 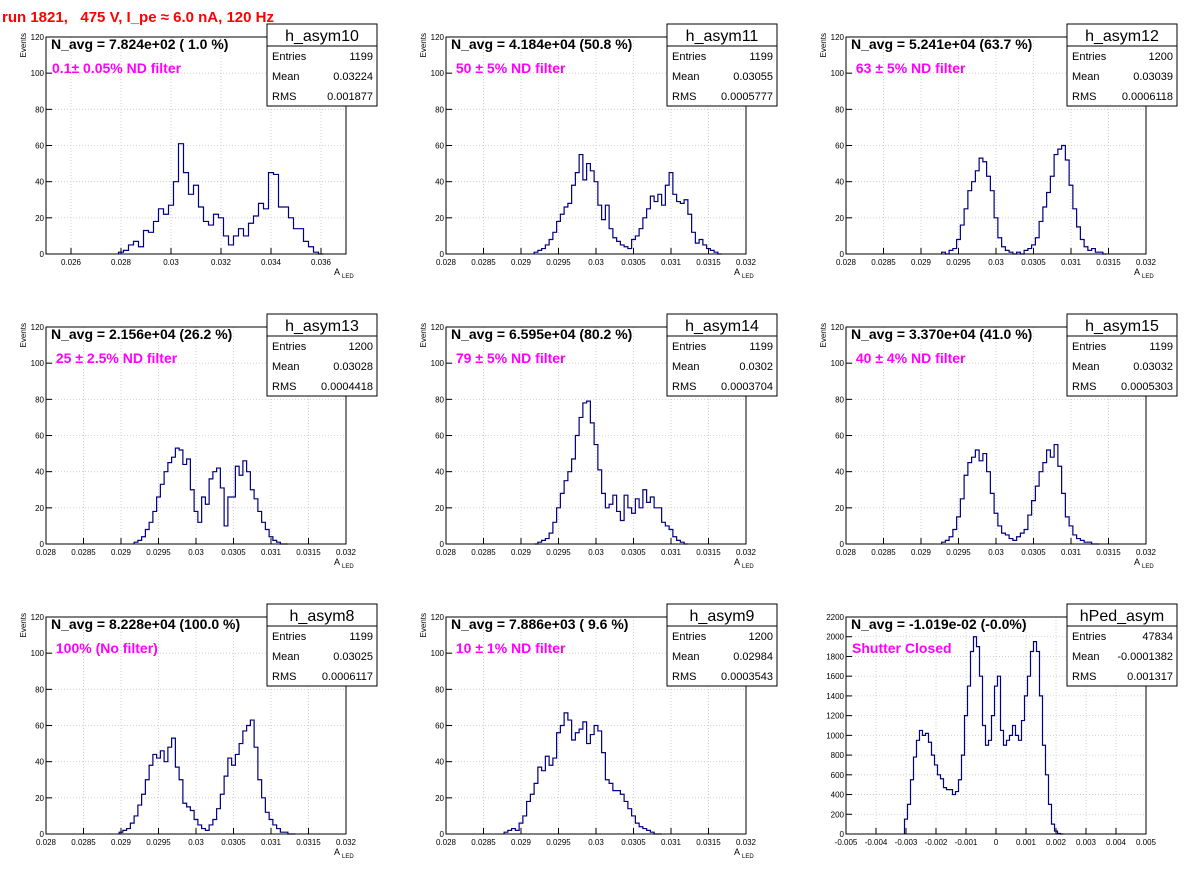 I want to click on filter-label: 63 ± 5% ND filter, so click(x=909, y=68).